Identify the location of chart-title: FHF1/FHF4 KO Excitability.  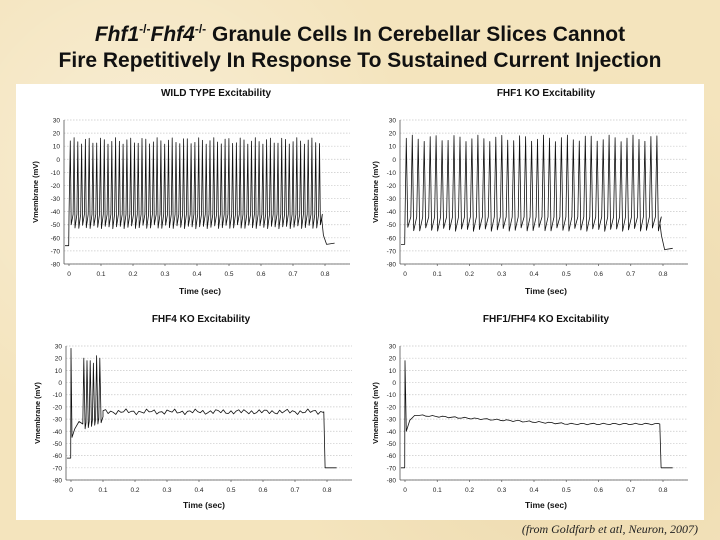
(546, 319).